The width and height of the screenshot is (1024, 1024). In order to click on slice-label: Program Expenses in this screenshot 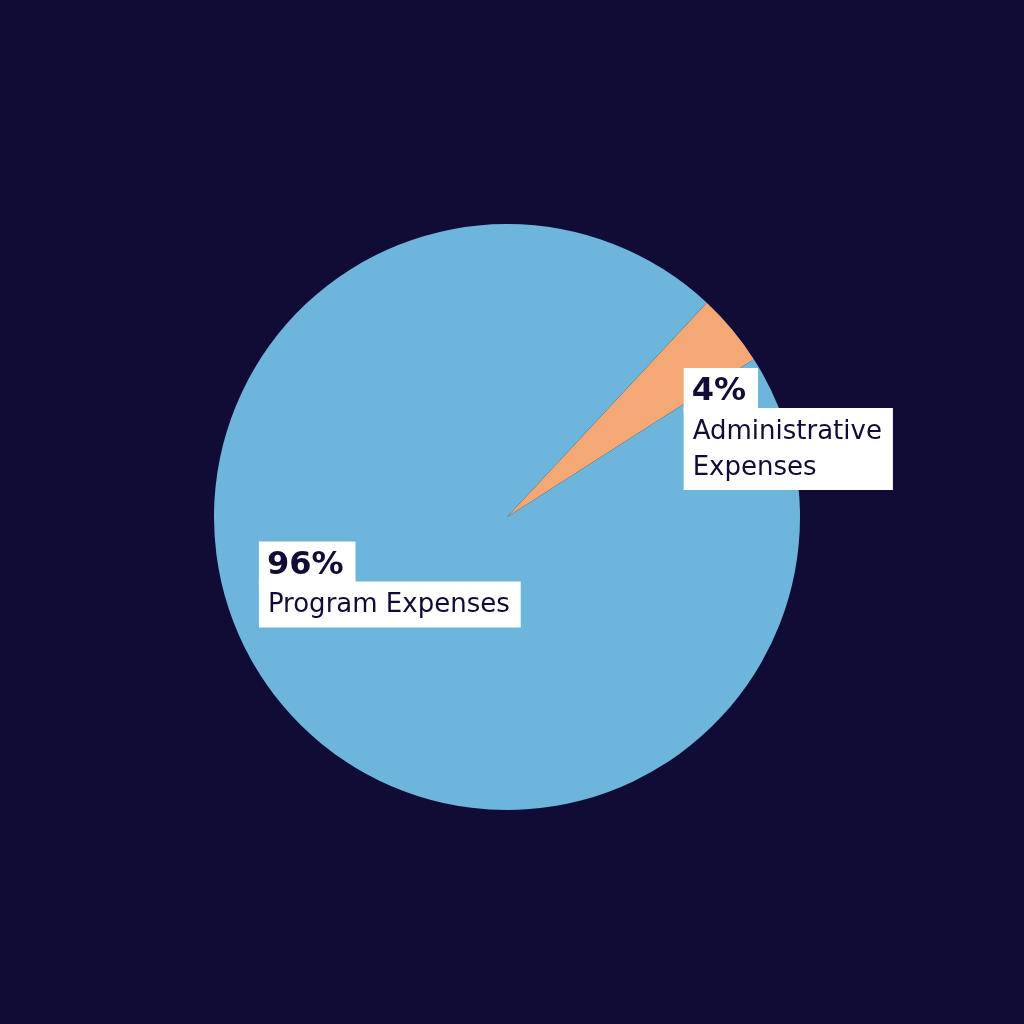, I will do `click(388, 603)`.